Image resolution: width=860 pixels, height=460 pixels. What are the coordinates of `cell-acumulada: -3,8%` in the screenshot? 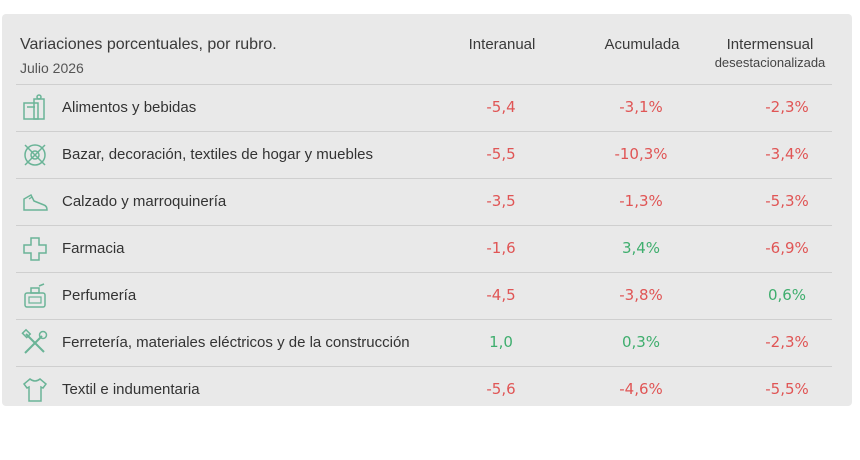 It's located at (641, 295).